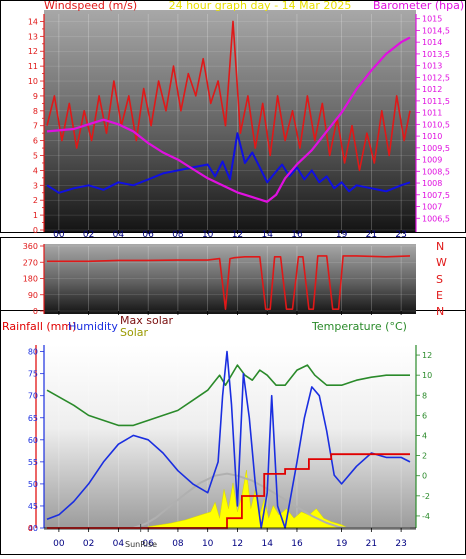 The width and height of the screenshot is (466, 559). I want to click on humidity-tick-label: 50, so click(33, 484).